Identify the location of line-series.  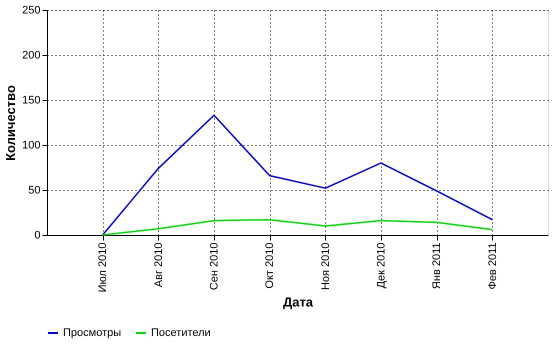
(298, 227).